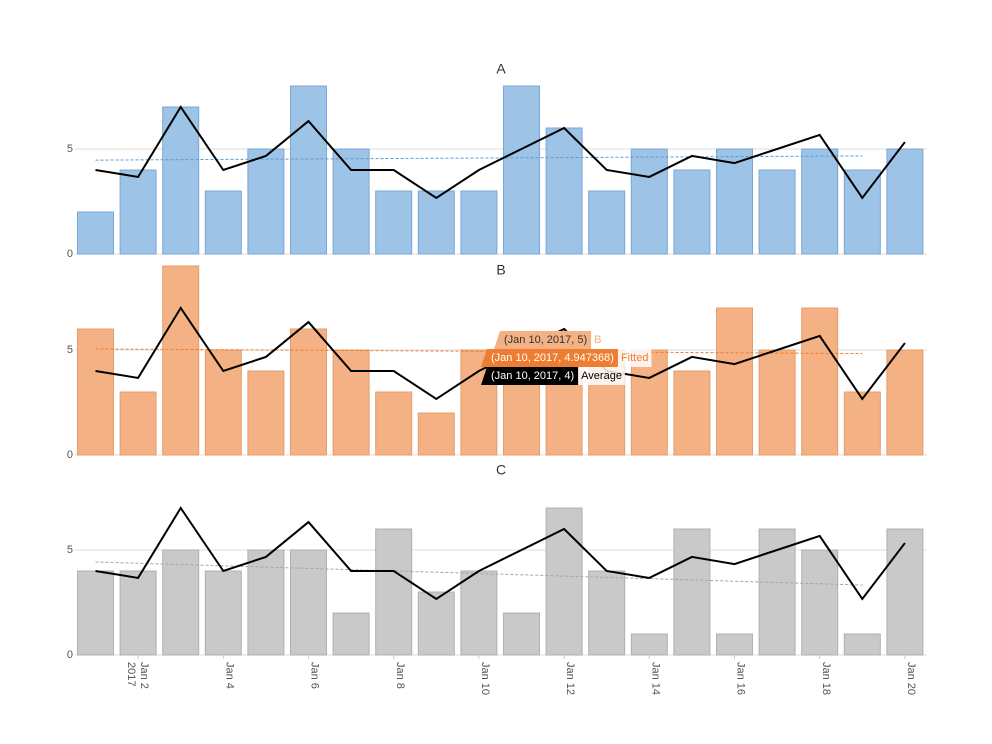 This screenshot has width=992, height=744. I want to click on x-tick-label: Jan 6, so click(315, 675).